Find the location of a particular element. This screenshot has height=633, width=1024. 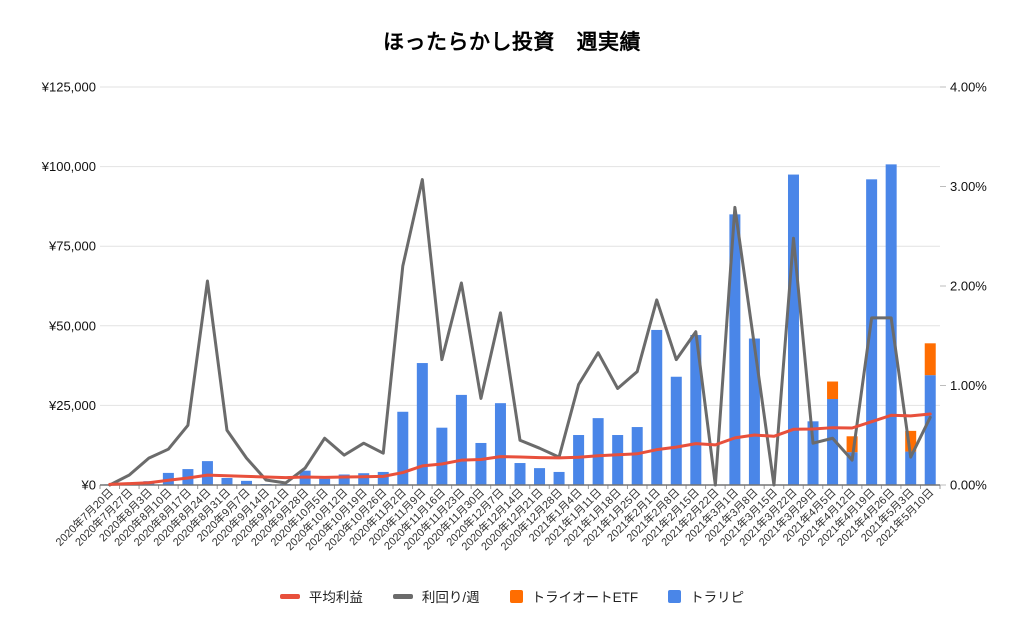

legend-item-weekly-yield: 利回り/週 is located at coordinates (436, 596).